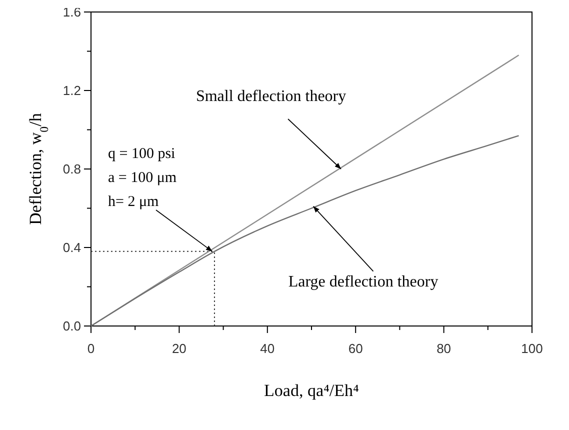 The width and height of the screenshot is (569, 430). I want to click on annotation: Small deflection theory, so click(271, 96).